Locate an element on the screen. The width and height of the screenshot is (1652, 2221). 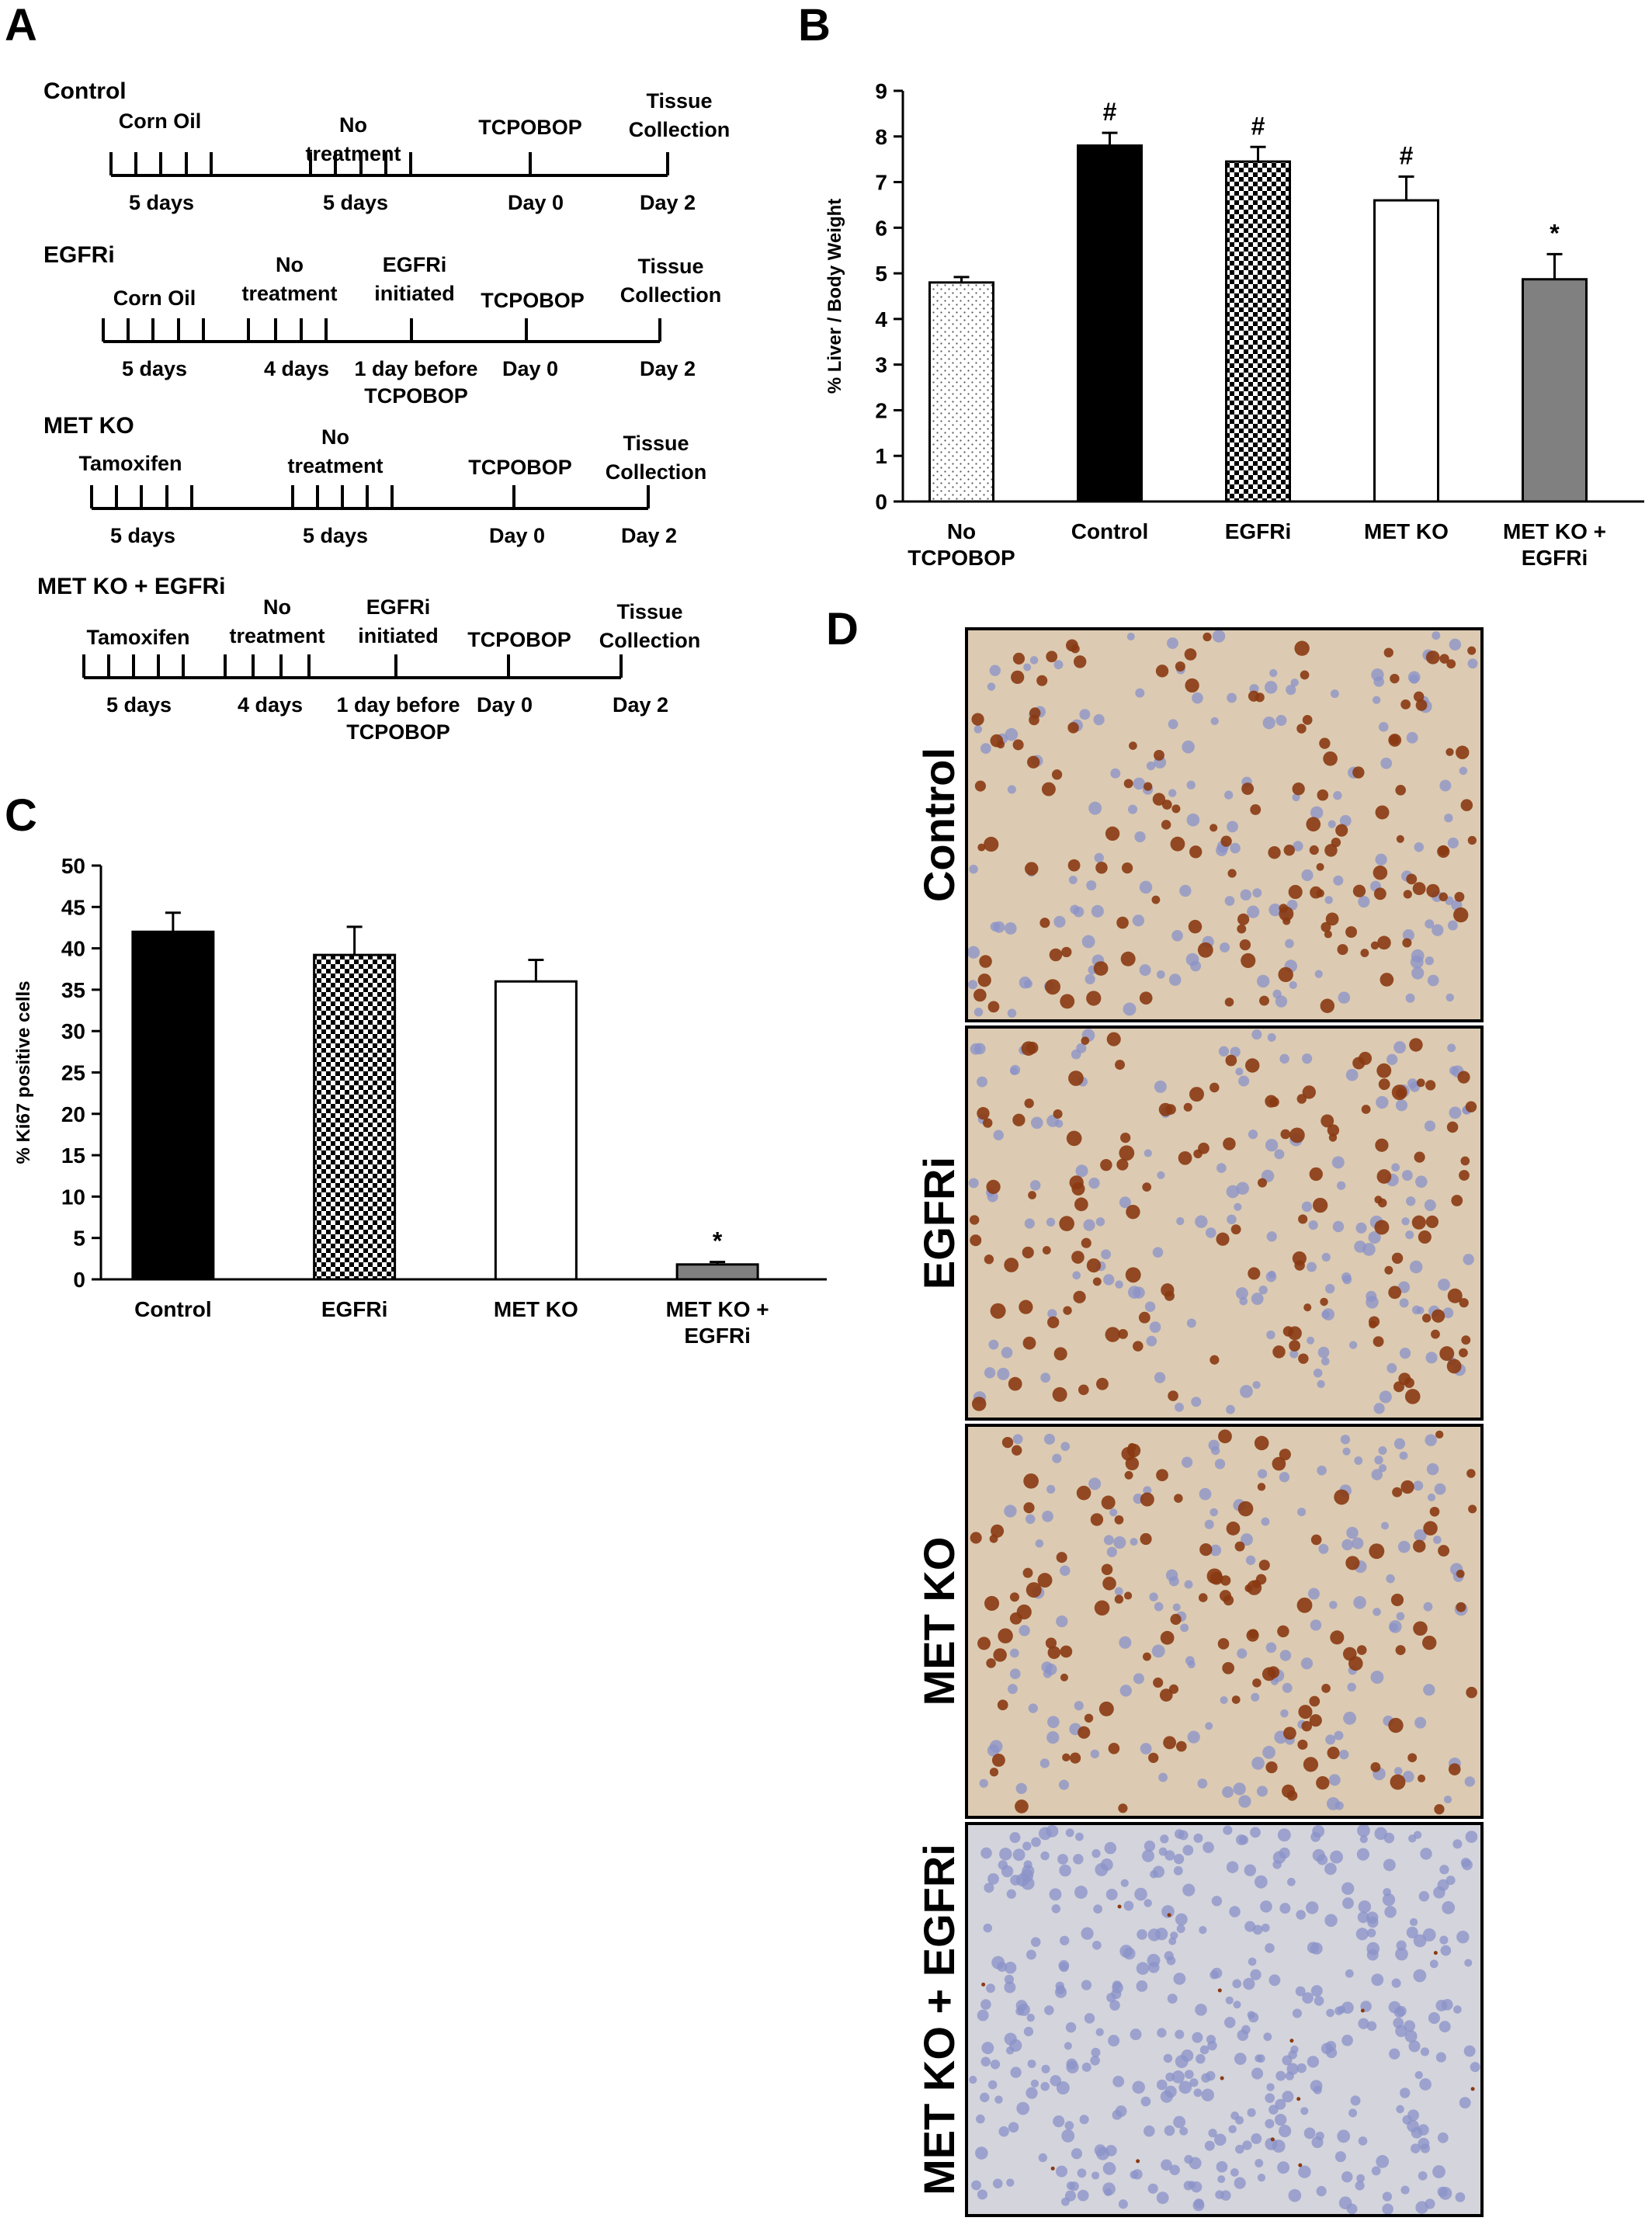
timeline-event-label: EGFRi initiated is located at coordinates (414, 279).